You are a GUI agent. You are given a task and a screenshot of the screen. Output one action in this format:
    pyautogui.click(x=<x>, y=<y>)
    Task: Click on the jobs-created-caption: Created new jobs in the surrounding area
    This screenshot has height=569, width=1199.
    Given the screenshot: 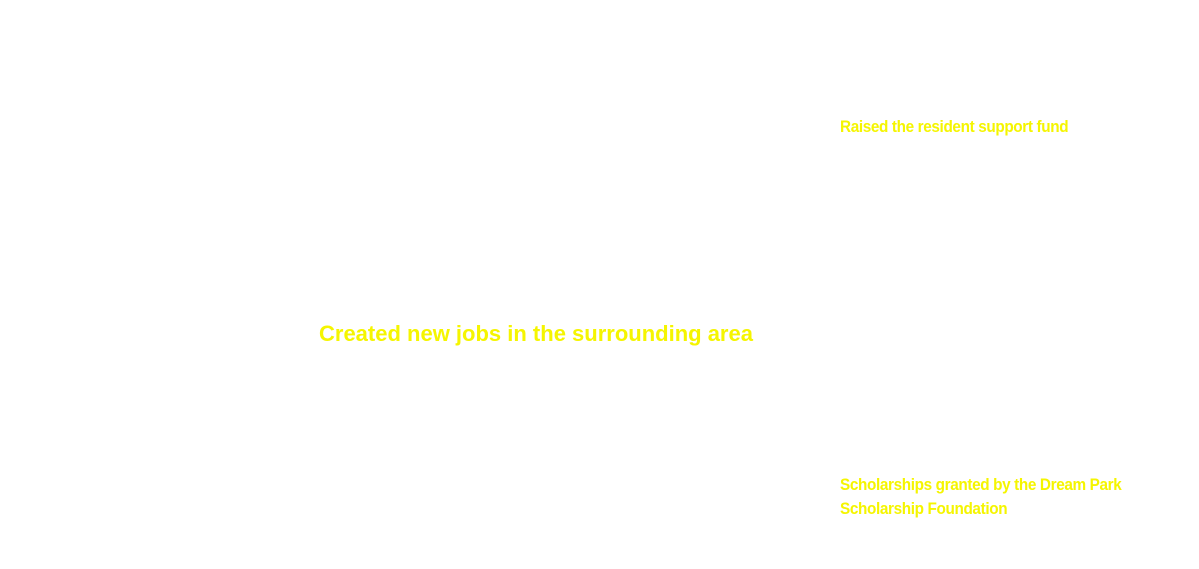 What is the action you would take?
    pyautogui.click(x=536, y=333)
    